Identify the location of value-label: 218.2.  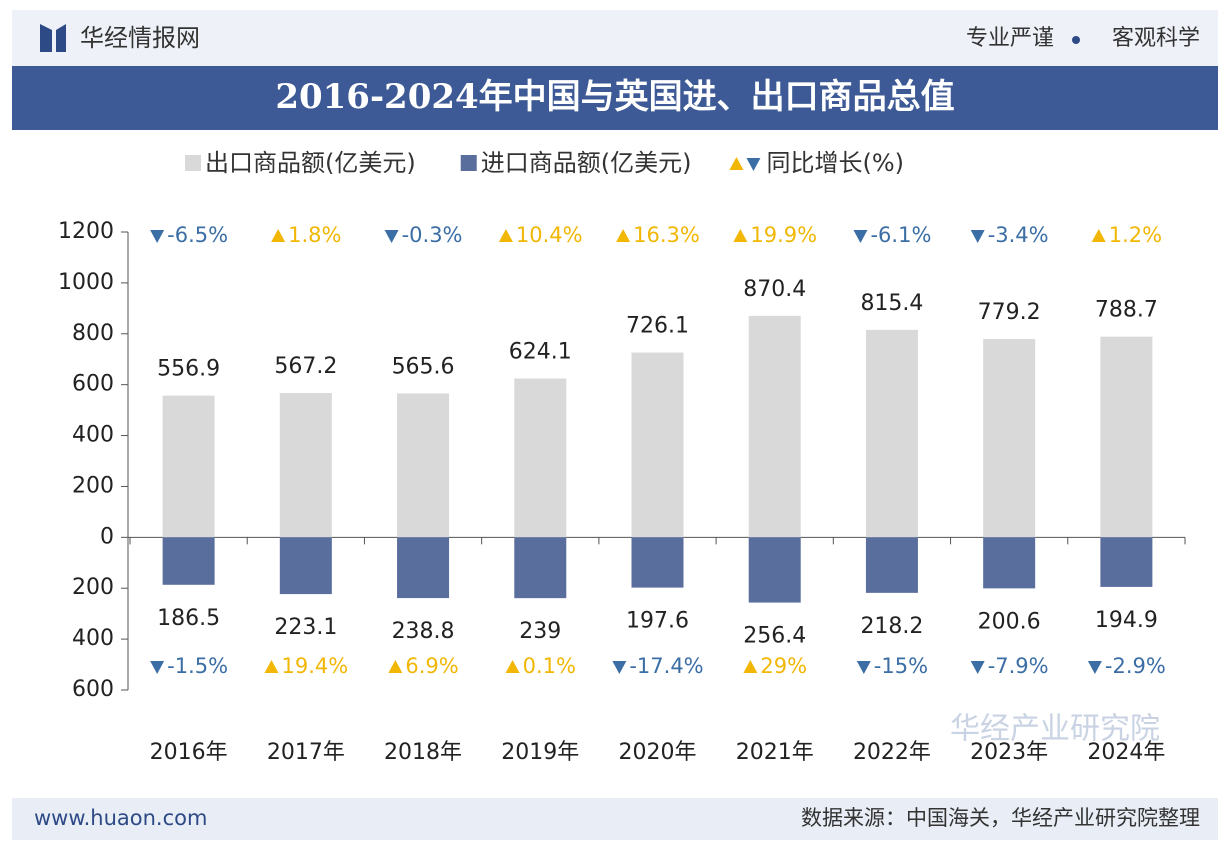
(891, 626).